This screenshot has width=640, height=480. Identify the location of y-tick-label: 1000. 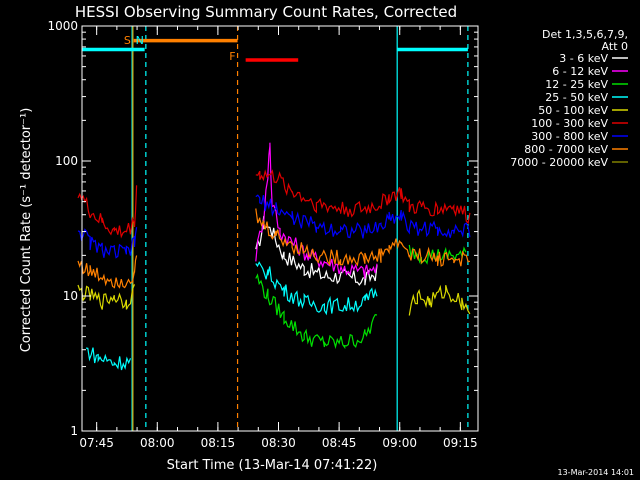
(62, 26).